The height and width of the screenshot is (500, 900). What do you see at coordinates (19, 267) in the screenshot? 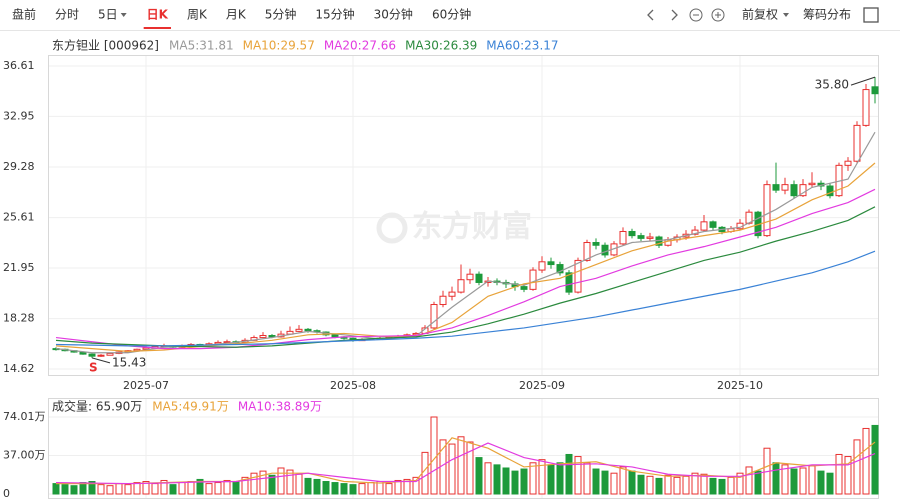
I see `y-tick-label: 21.95` at bounding box center [19, 267].